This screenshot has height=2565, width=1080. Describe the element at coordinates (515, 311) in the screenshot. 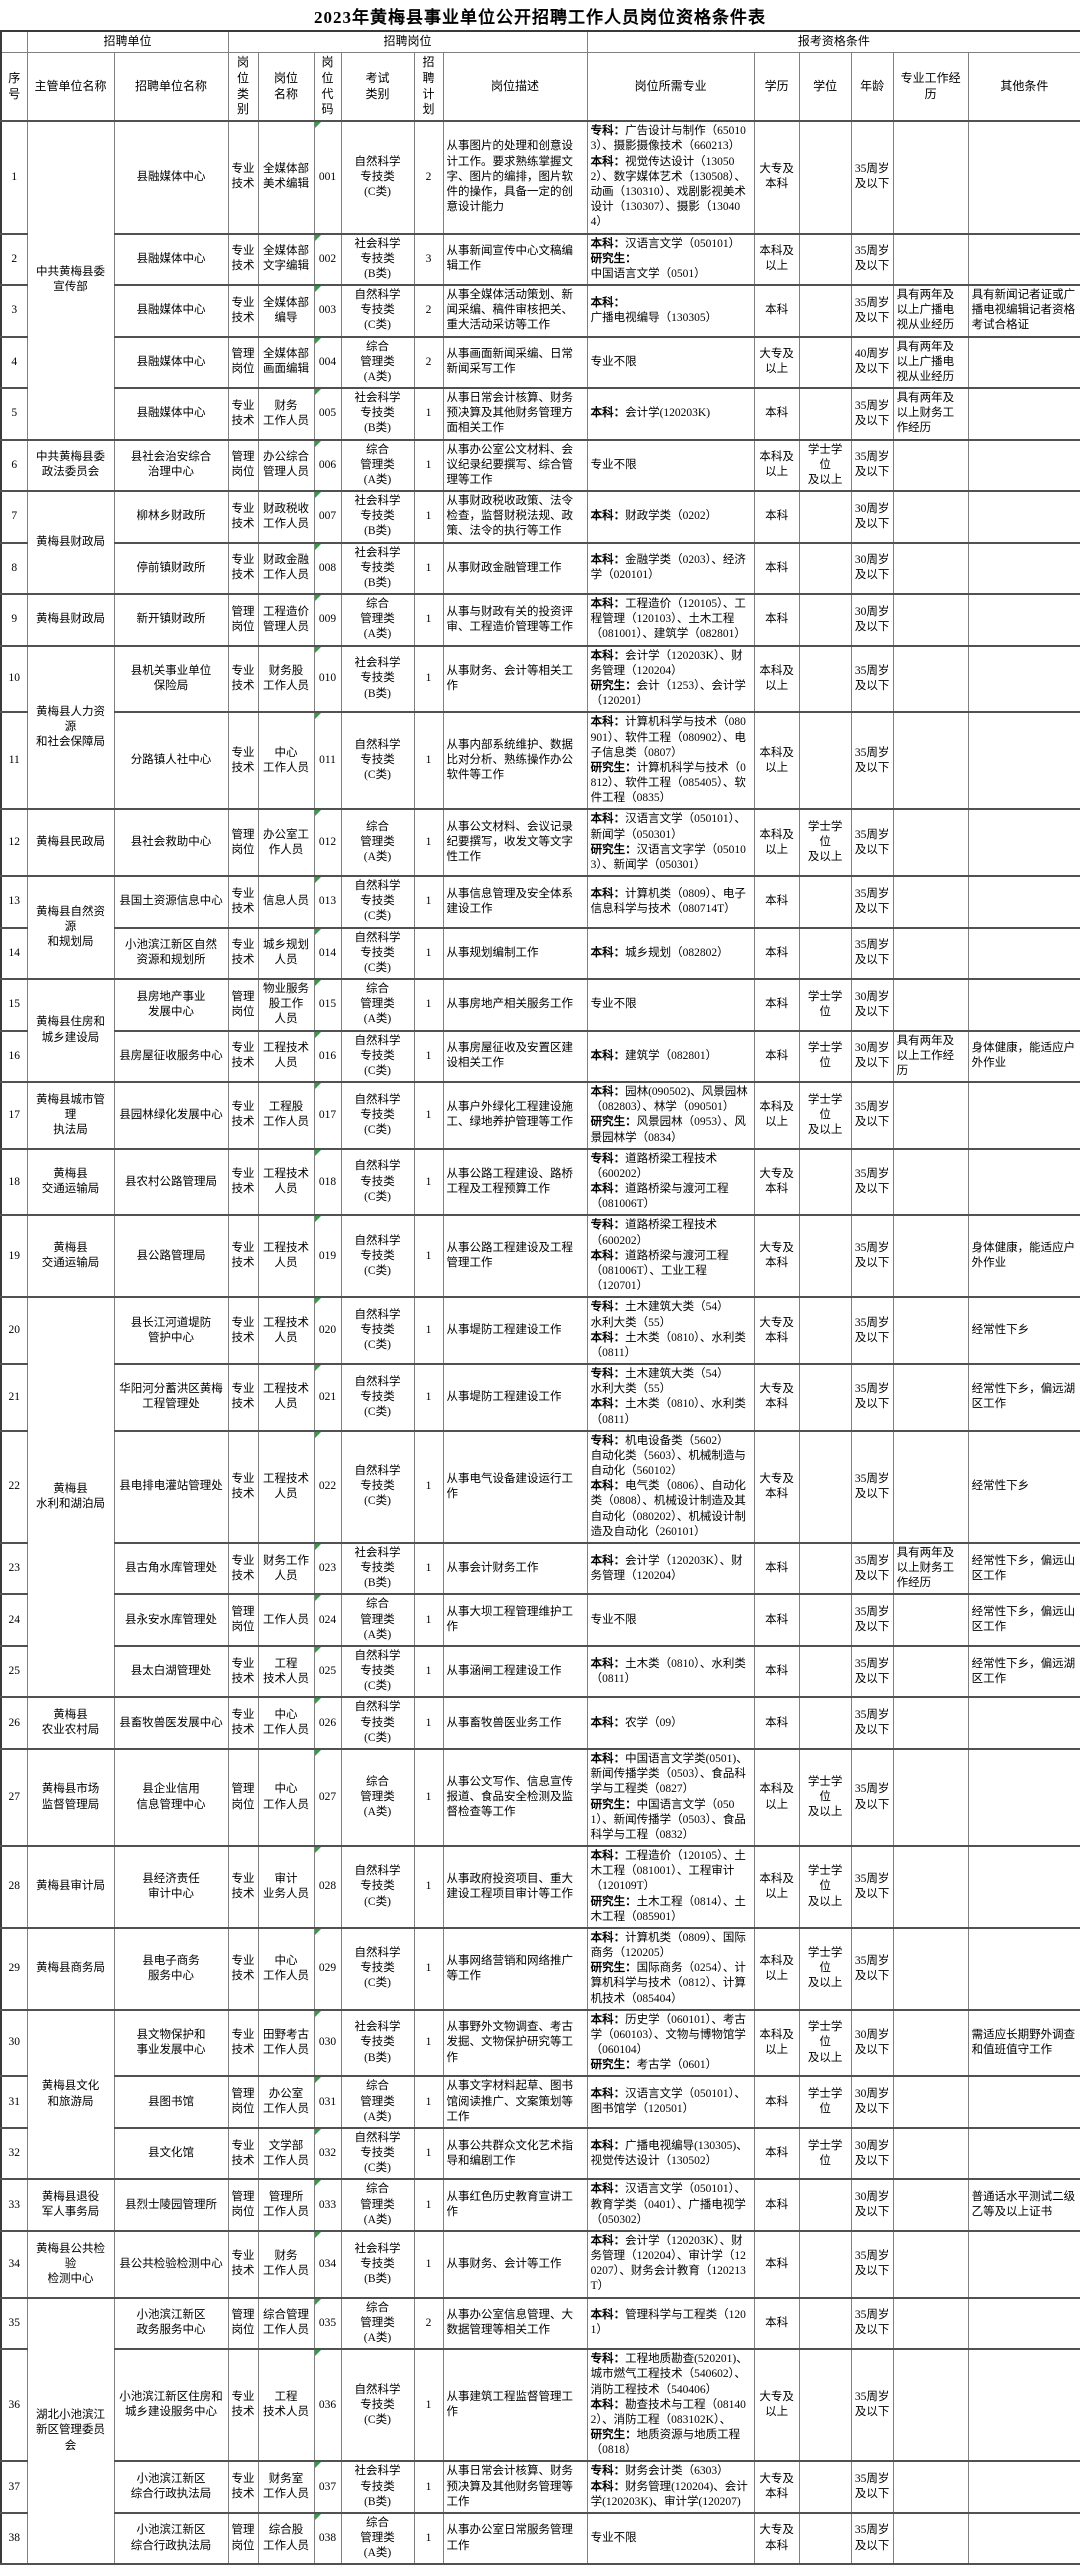

I see `cell-description: 从事全媒体活动策划、新闻采编、稿件审核把关、重大活动采访等工作` at that location.